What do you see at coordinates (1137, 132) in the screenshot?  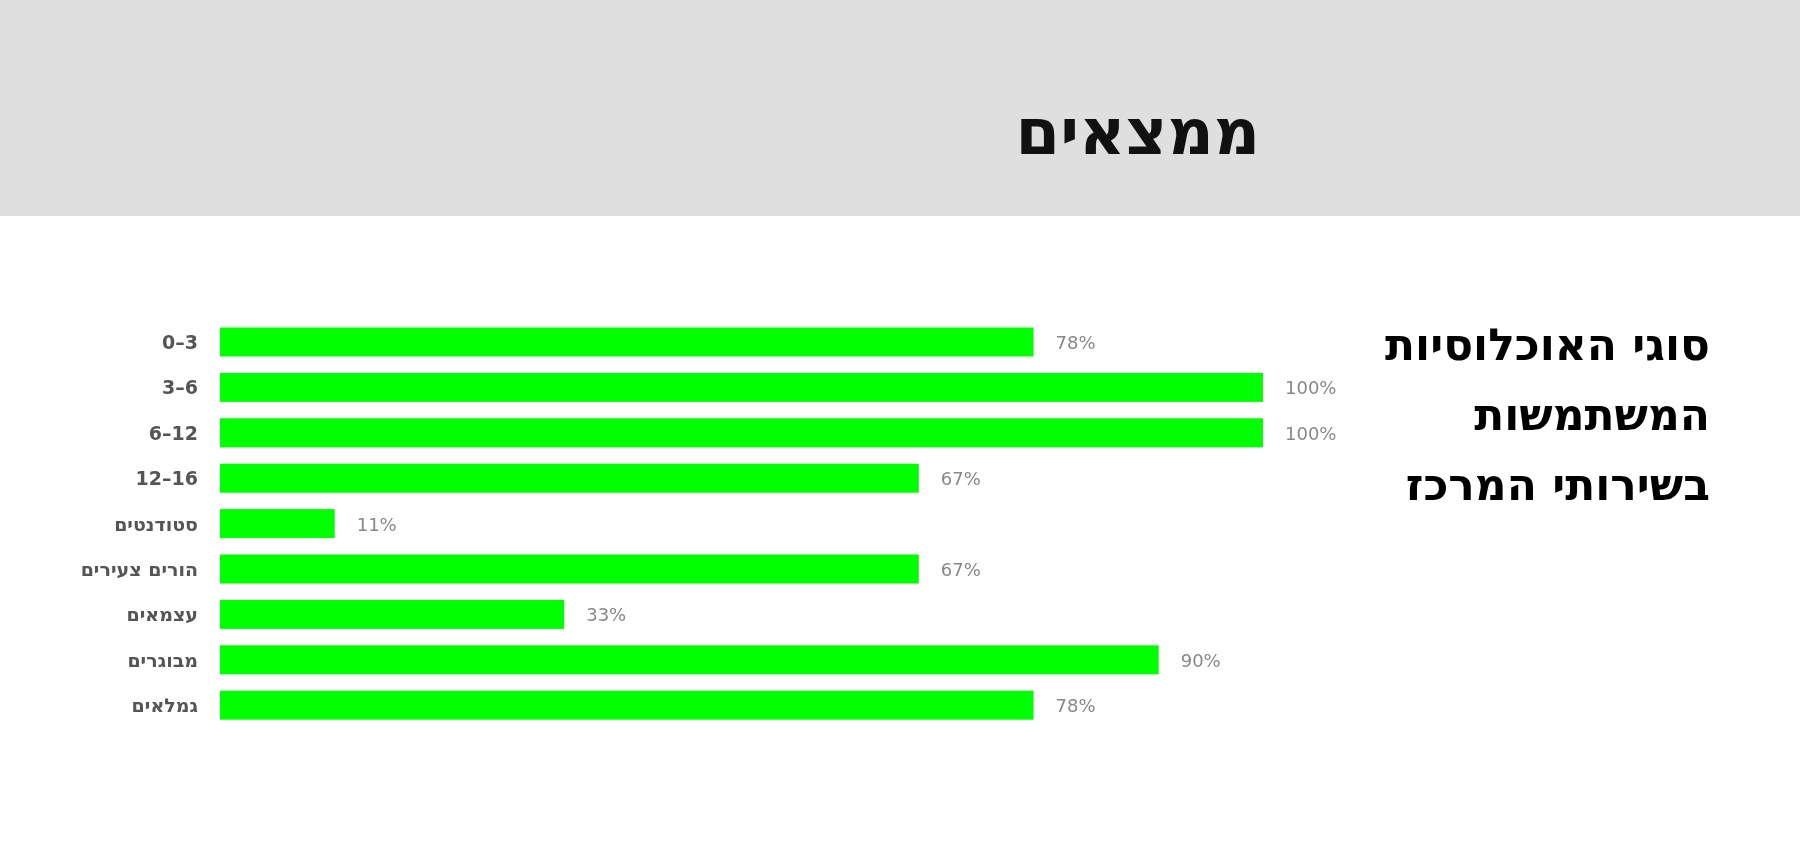 I see `chart-subtitle: ממצאים` at bounding box center [1137, 132].